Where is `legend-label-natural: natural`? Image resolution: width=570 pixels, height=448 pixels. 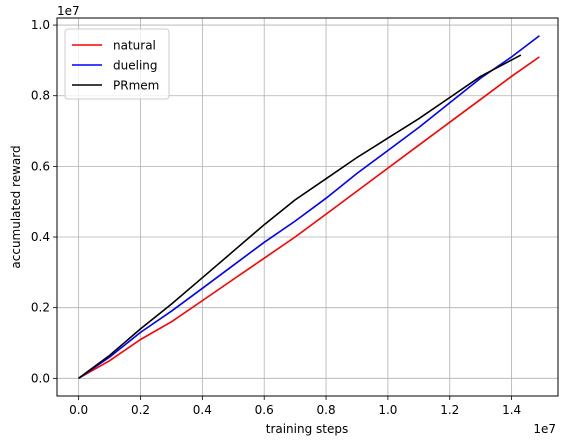
legend-label-natural: natural is located at coordinates (134, 46).